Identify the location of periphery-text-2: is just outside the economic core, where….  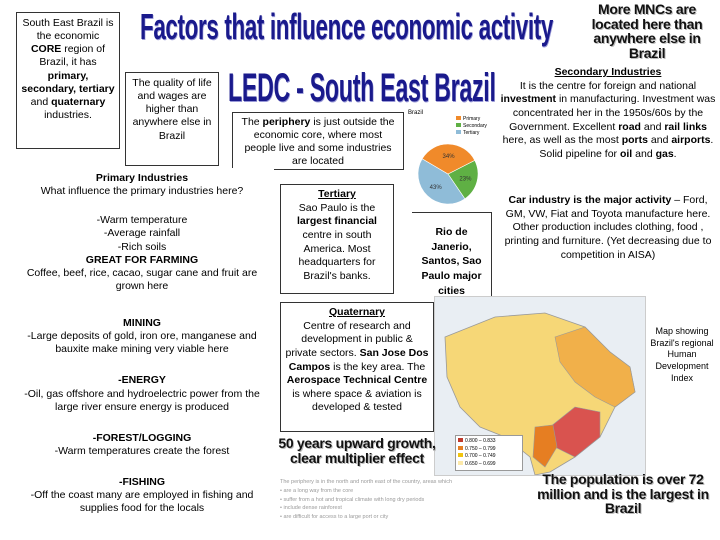
(319, 142).